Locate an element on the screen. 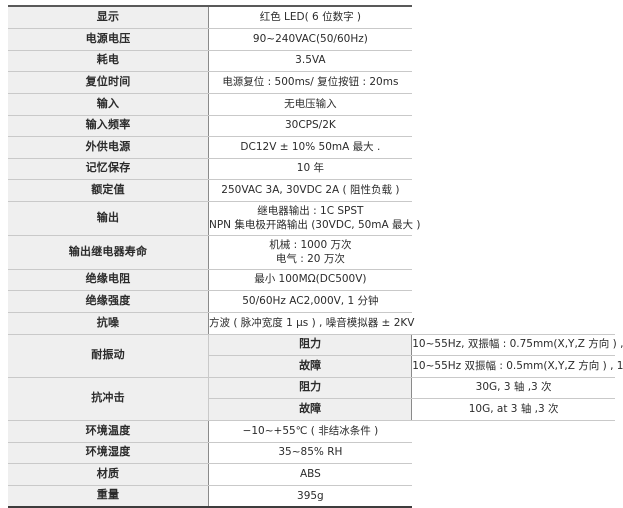 This screenshot has width=623, height=508. table-row: 外供电源 DC12V ± 10% 50mA 最大 . is located at coordinates (311, 147).